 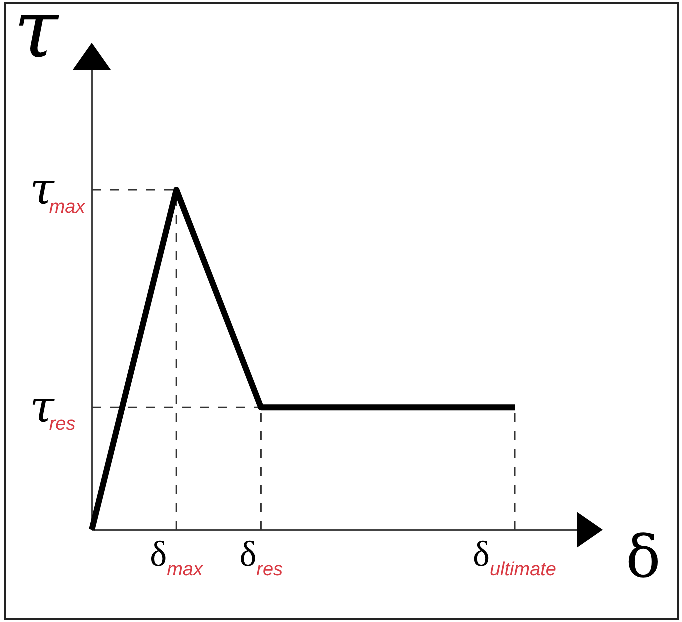 I want to click on ref-line-label: τ$_{max}$, so click(x=58, y=191).